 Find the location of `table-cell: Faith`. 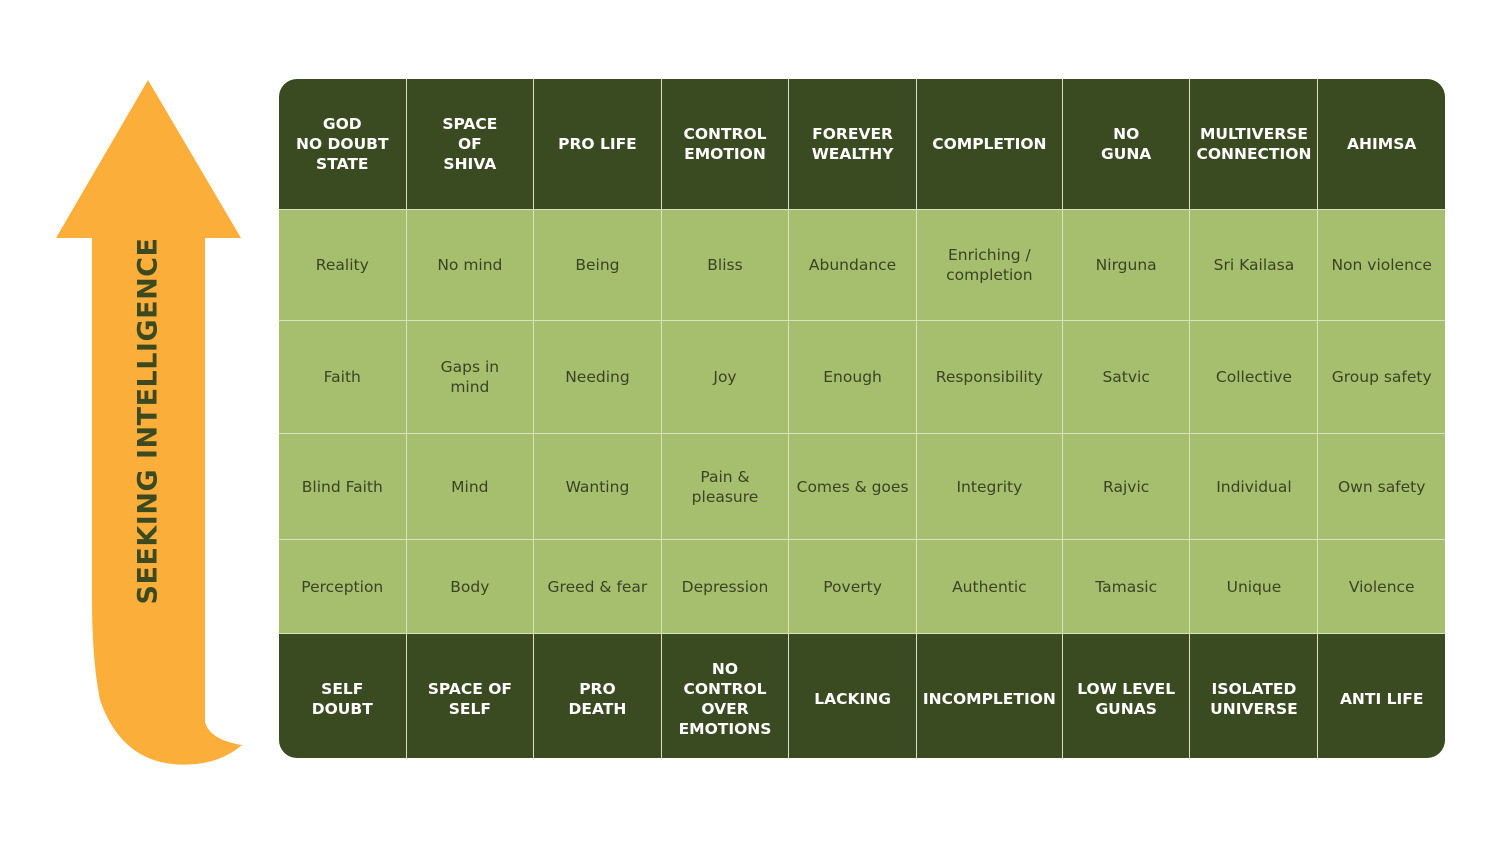

table-cell: Faith is located at coordinates (342, 377).